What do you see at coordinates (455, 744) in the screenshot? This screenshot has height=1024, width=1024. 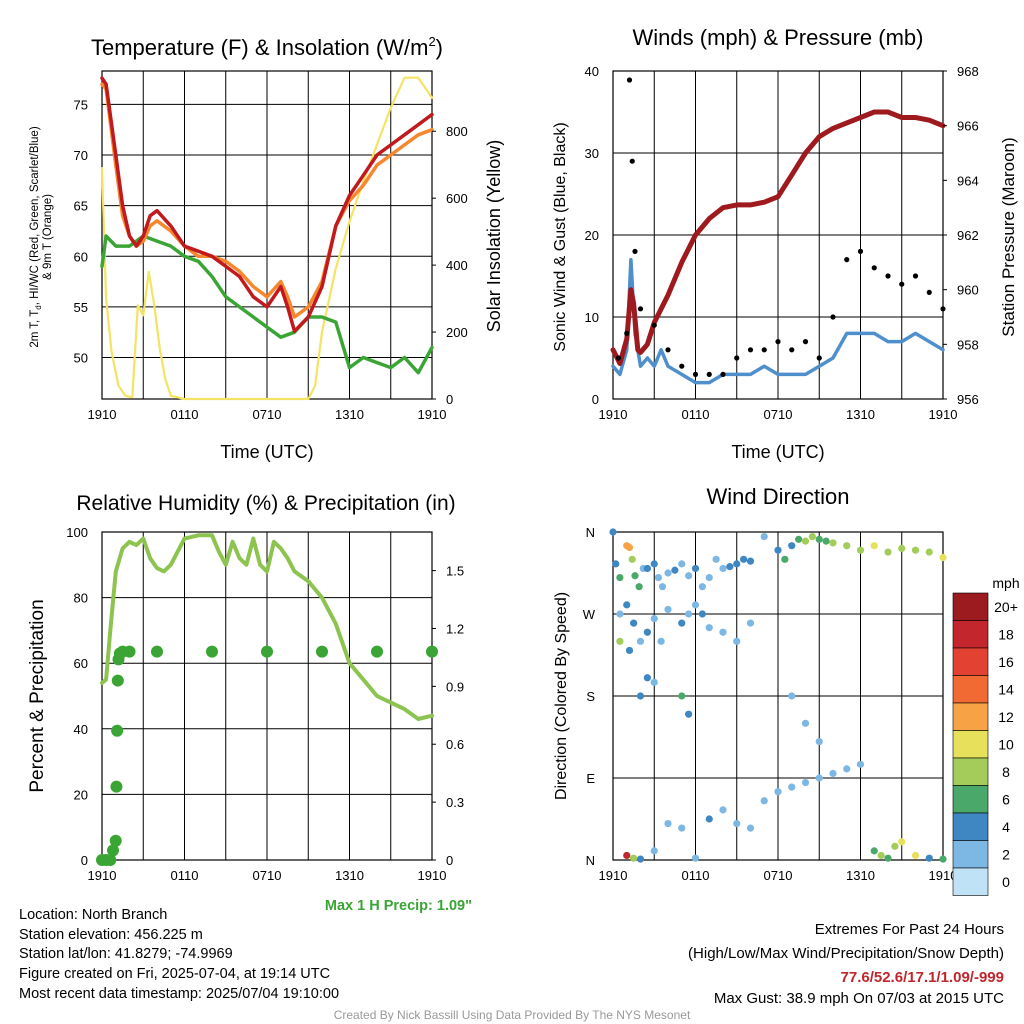 I see `y2-tick-label: 0.6` at bounding box center [455, 744].